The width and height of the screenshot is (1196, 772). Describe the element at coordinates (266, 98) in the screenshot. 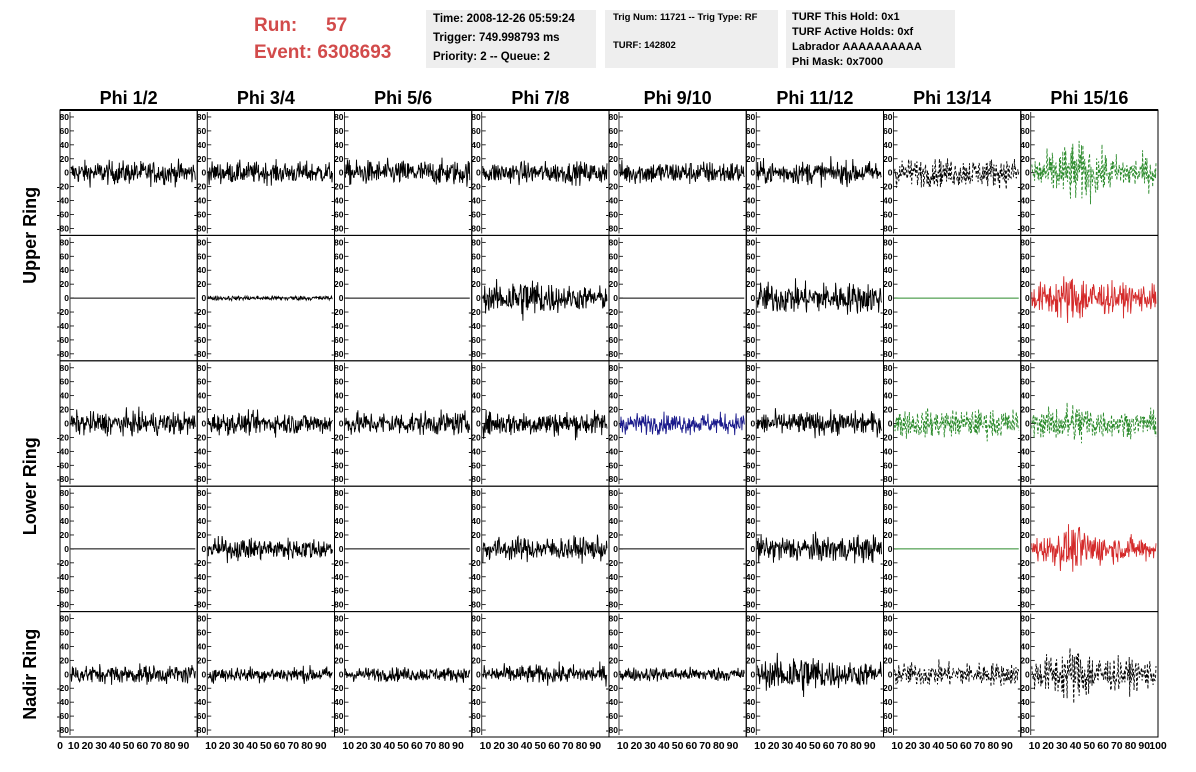

I see `column-title: Phi 3/4` at that location.